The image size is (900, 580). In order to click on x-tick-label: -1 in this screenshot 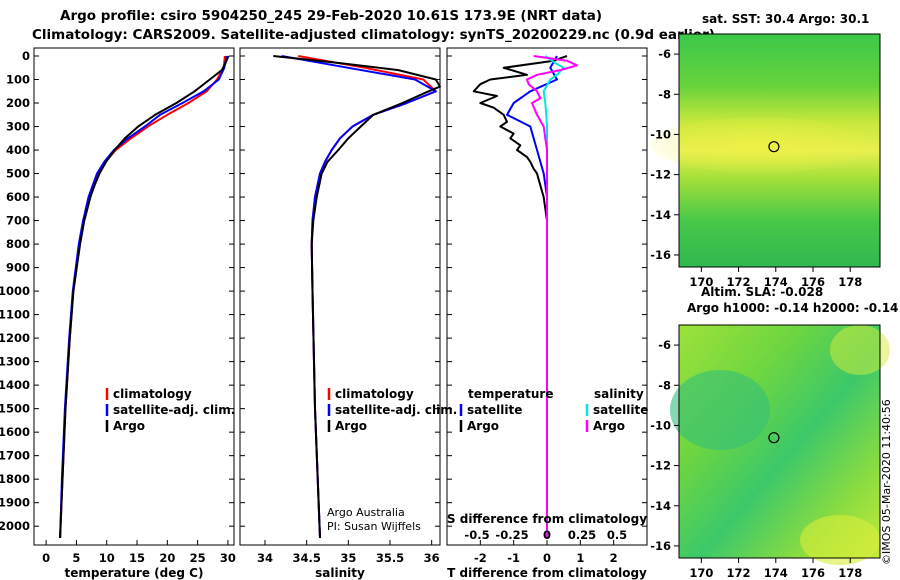, I will do `click(513, 558)`.